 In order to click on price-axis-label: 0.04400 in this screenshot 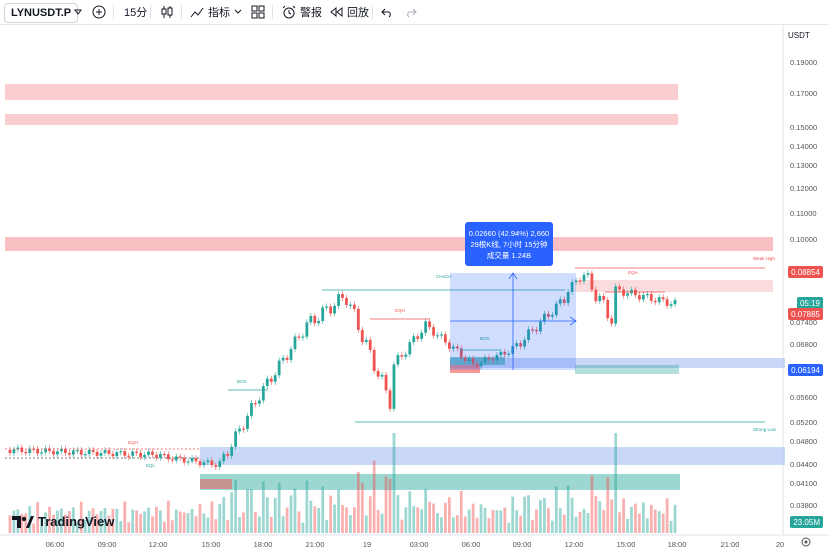, I will do `click(803, 464)`.